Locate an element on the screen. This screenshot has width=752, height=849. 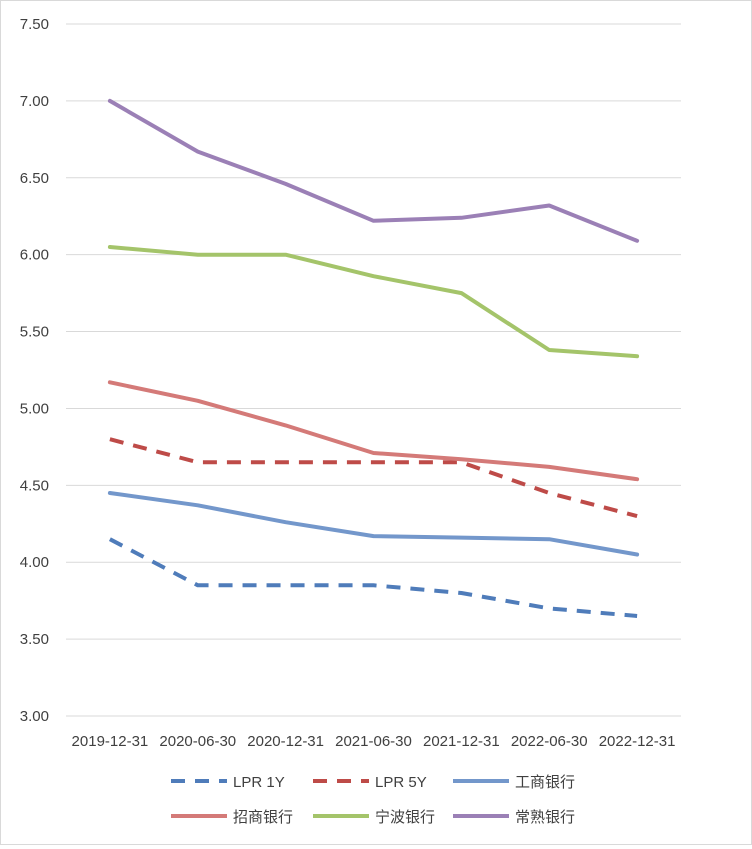
legend-item: LPR 5Y is located at coordinates (370, 782).